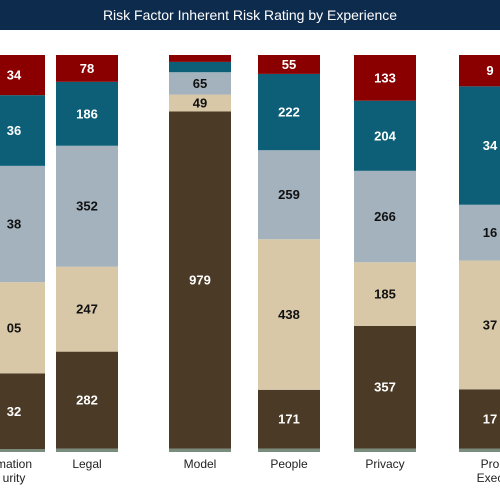 The image size is (500, 500). Describe the element at coordinates (490, 418) in the screenshot. I see `data-label: 17` at that location.